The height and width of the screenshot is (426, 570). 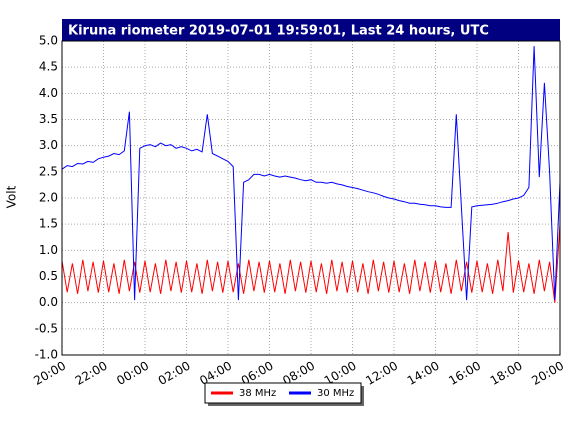 What do you see at coordinates (48, 171) in the screenshot?
I see `y-tick-label: 2.5` at bounding box center [48, 171].